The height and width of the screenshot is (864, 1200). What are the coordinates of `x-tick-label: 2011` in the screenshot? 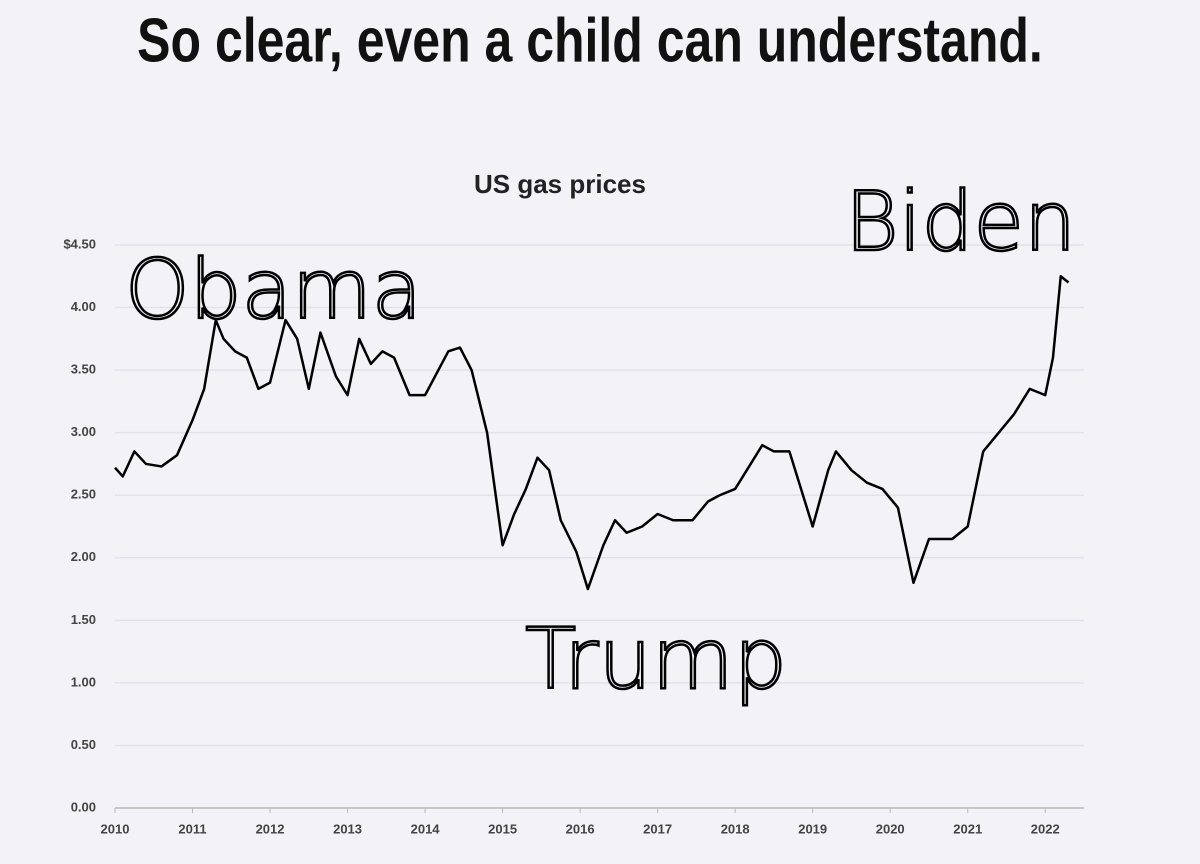 It's located at (192, 828).